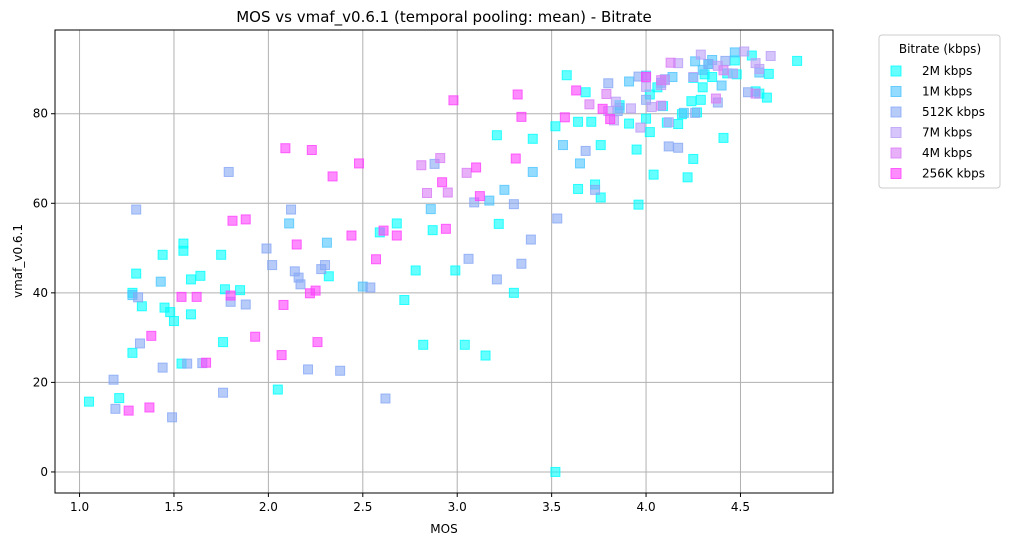 The width and height of the screenshot is (1010, 549). Describe the element at coordinates (947, 133) in the screenshot. I see `legend-entry-label: 7M kbps` at that location.